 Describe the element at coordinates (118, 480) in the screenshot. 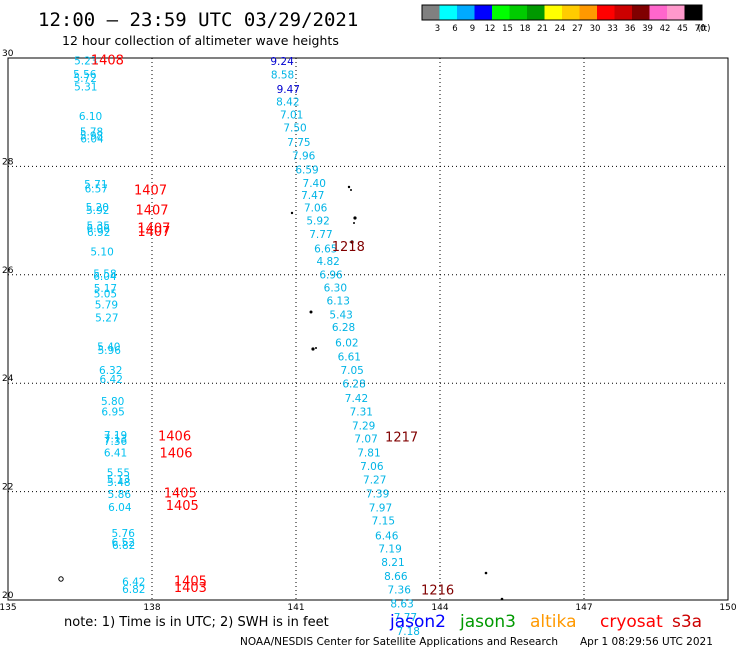

I see `swh-value: 5.13` at that location.